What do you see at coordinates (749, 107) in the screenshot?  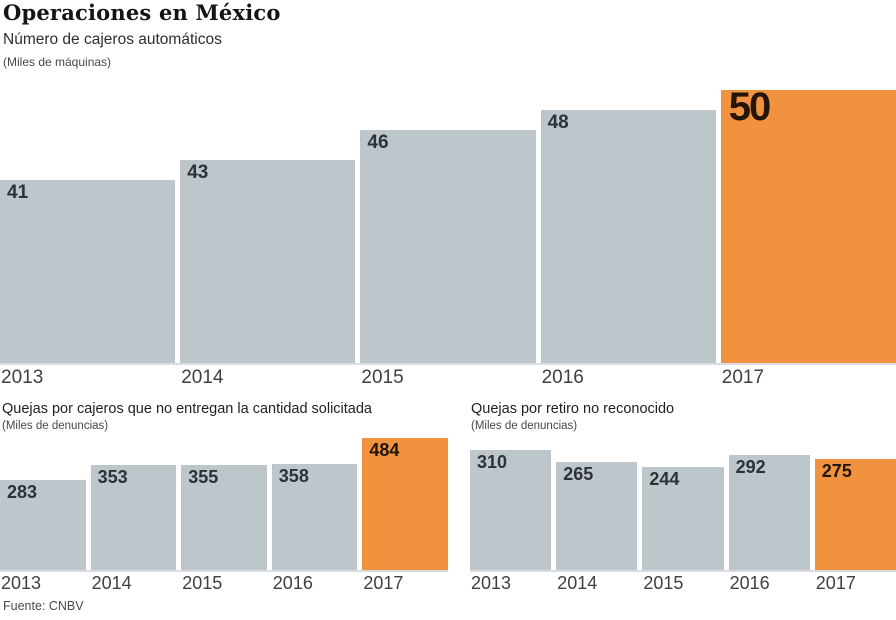 I see `bar-value-label: 50` at bounding box center [749, 107].